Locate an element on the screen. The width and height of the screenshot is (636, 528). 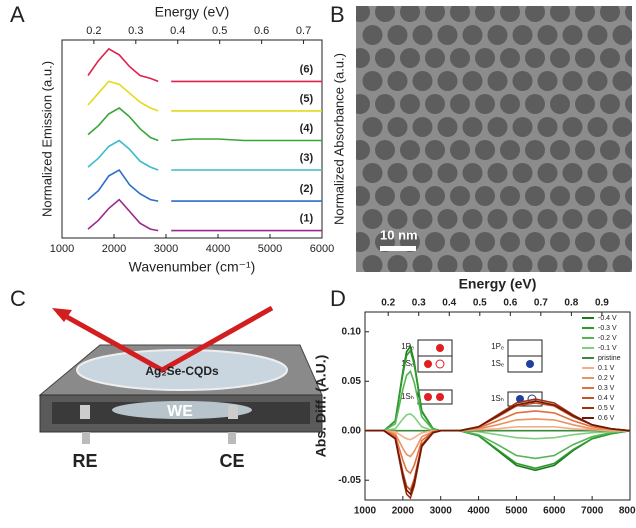
x2-tick-label: 0.3 is located at coordinates (135, 31).